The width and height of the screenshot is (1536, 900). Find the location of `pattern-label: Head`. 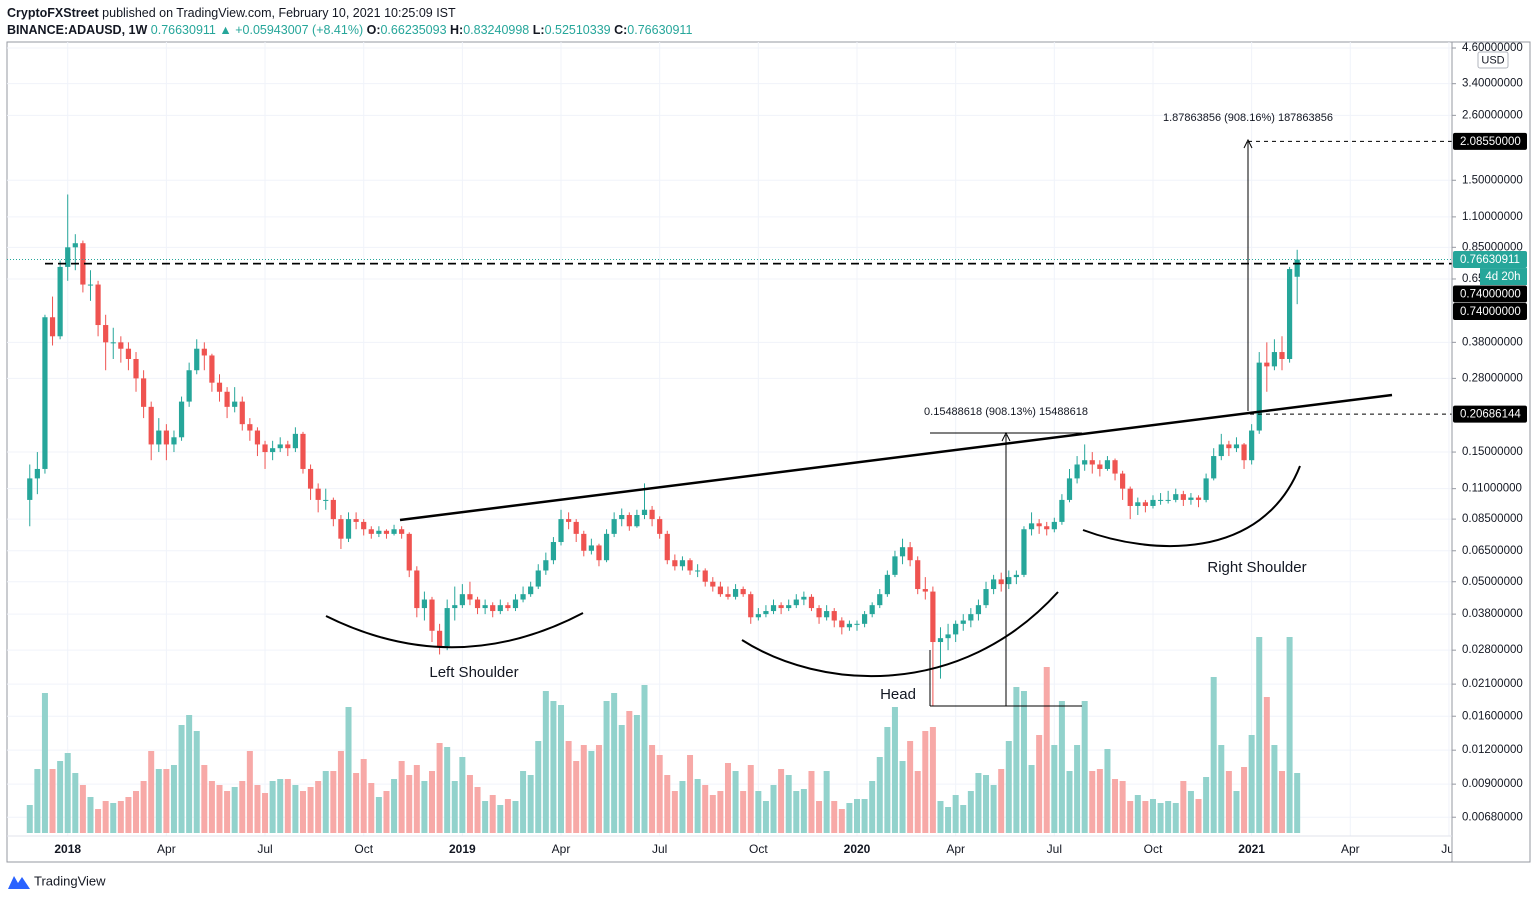

pattern-label: Head is located at coordinates (898, 694).